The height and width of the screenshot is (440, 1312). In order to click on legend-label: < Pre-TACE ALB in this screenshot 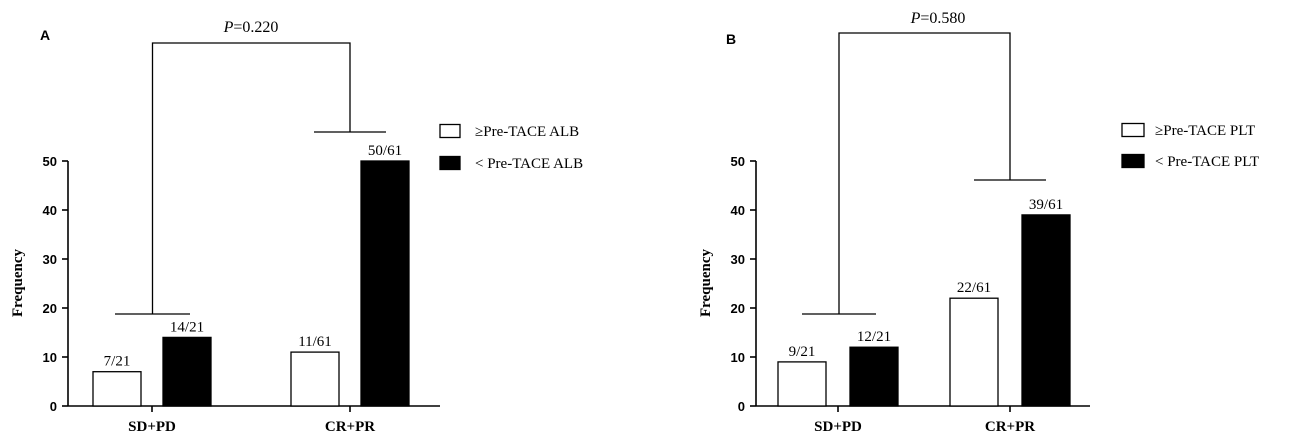, I will do `click(529, 164)`.